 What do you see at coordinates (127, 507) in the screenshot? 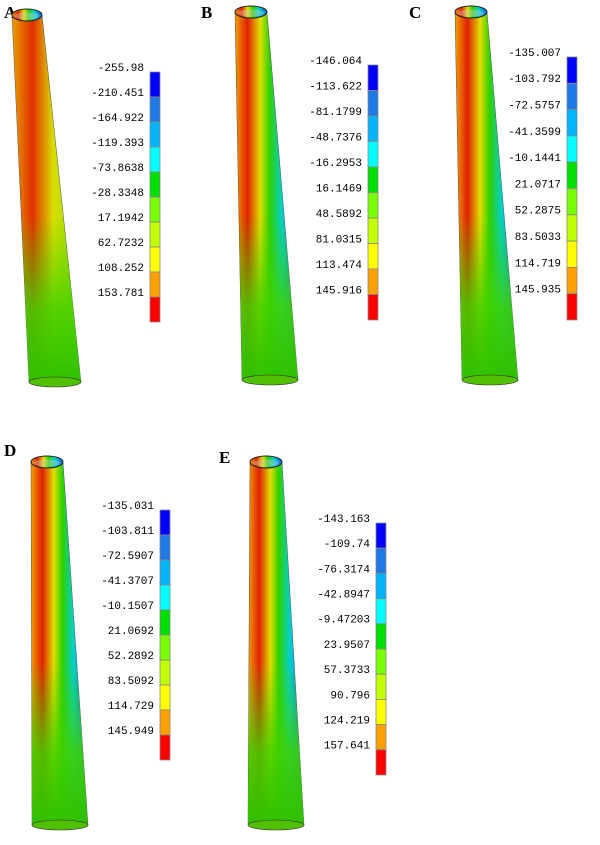
I see `legend-label: -135.031` at bounding box center [127, 507].